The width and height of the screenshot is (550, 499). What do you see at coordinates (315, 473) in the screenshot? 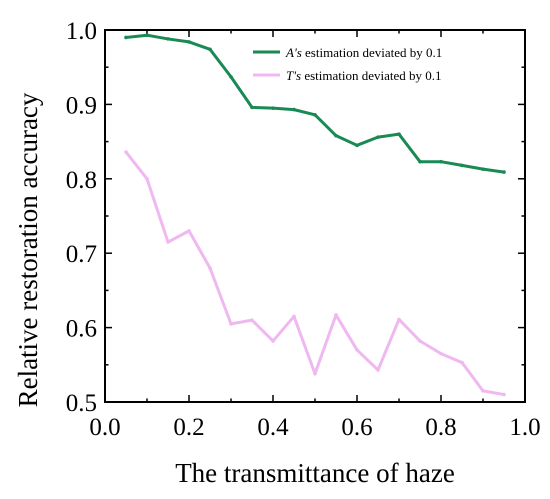
I see `x-axis-label: The transmittance of haze` at bounding box center [315, 473].